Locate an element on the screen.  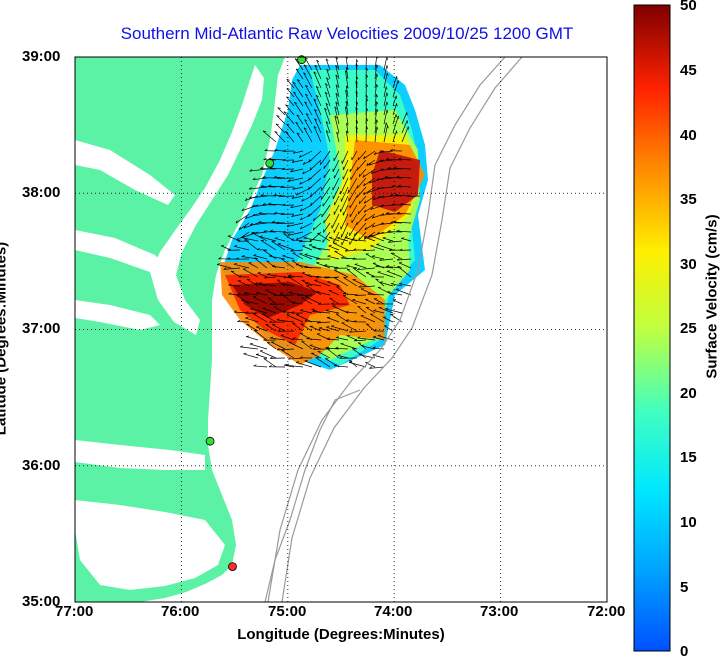
x-axis-label: Longitude (Degrees:Minutes) is located at coordinates (341, 634).